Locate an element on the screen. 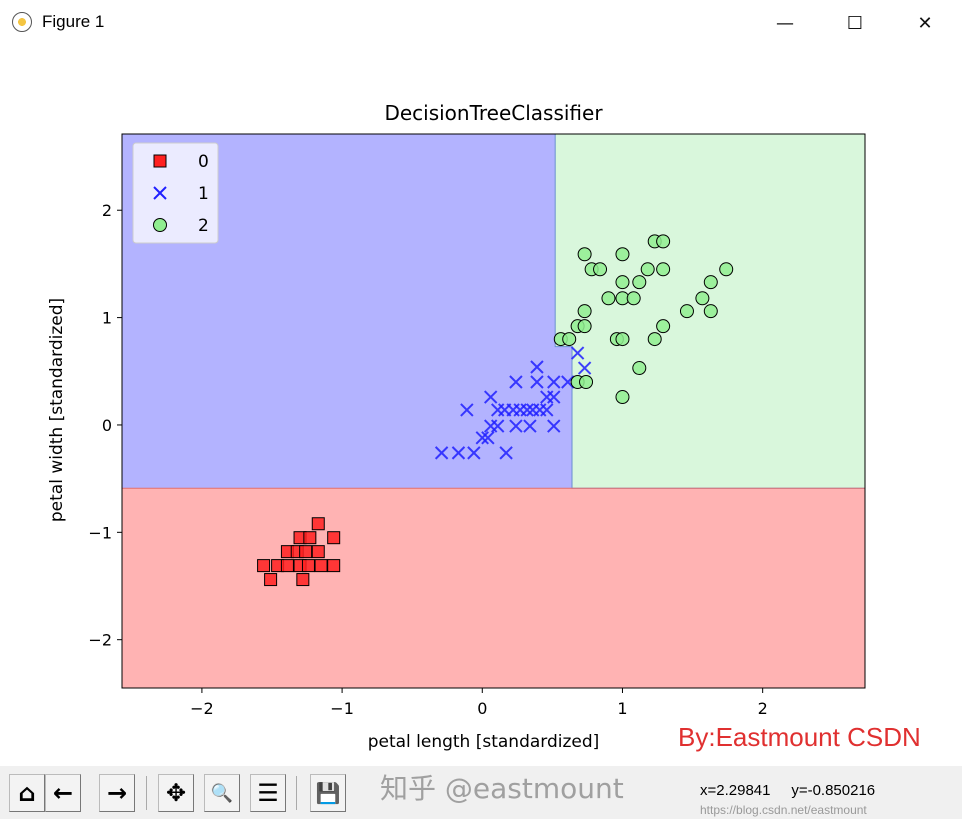  chart-title: DecisionTreeClassifier is located at coordinates (493, 113).